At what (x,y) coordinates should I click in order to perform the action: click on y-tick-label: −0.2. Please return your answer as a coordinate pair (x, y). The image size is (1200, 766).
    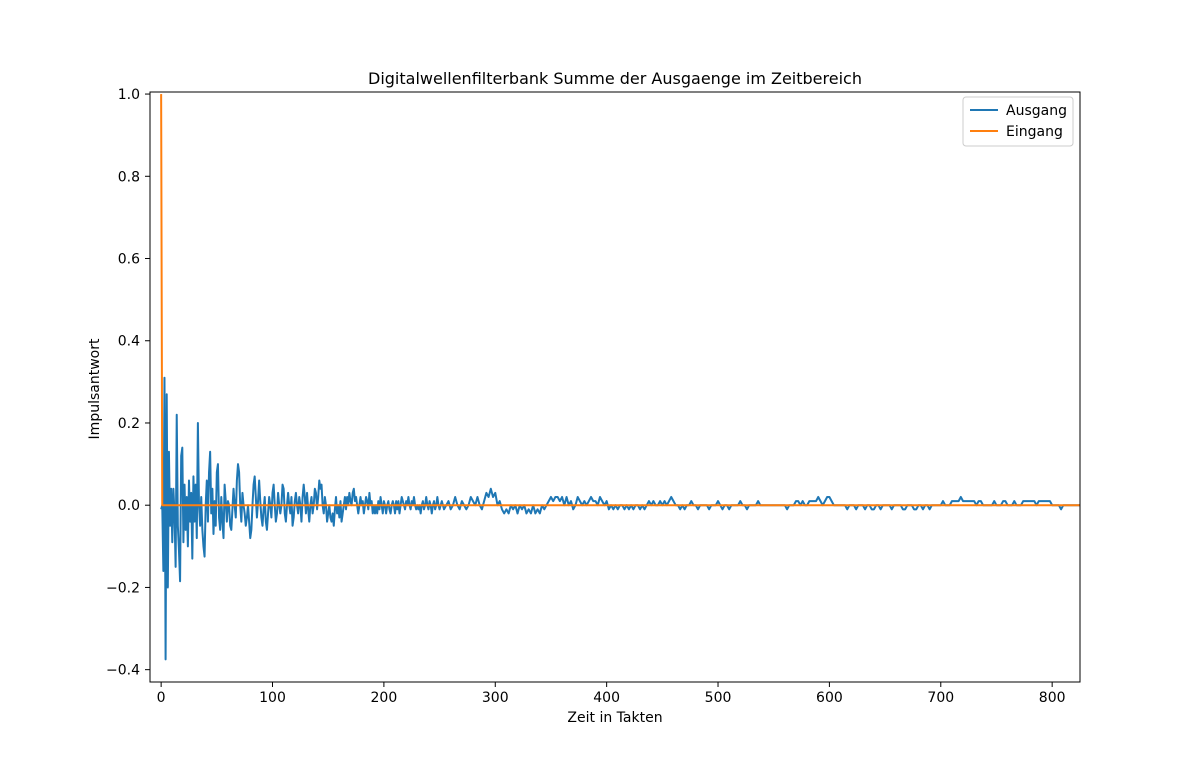
    Looking at the image, I should click on (123, 588).